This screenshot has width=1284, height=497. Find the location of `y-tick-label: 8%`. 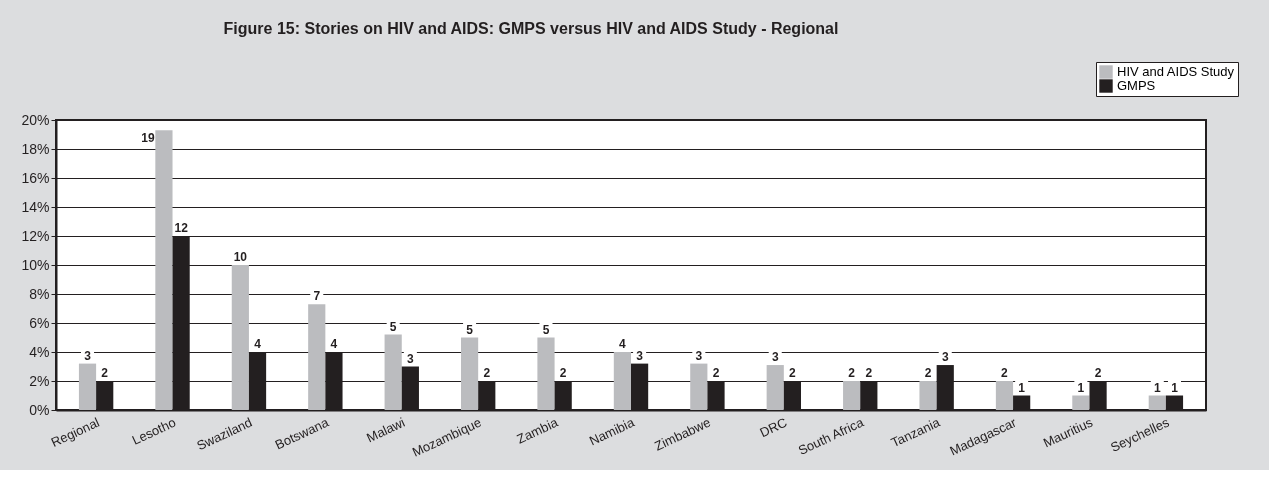

y-tick-label: 8% is located at coordinates (39, 293).